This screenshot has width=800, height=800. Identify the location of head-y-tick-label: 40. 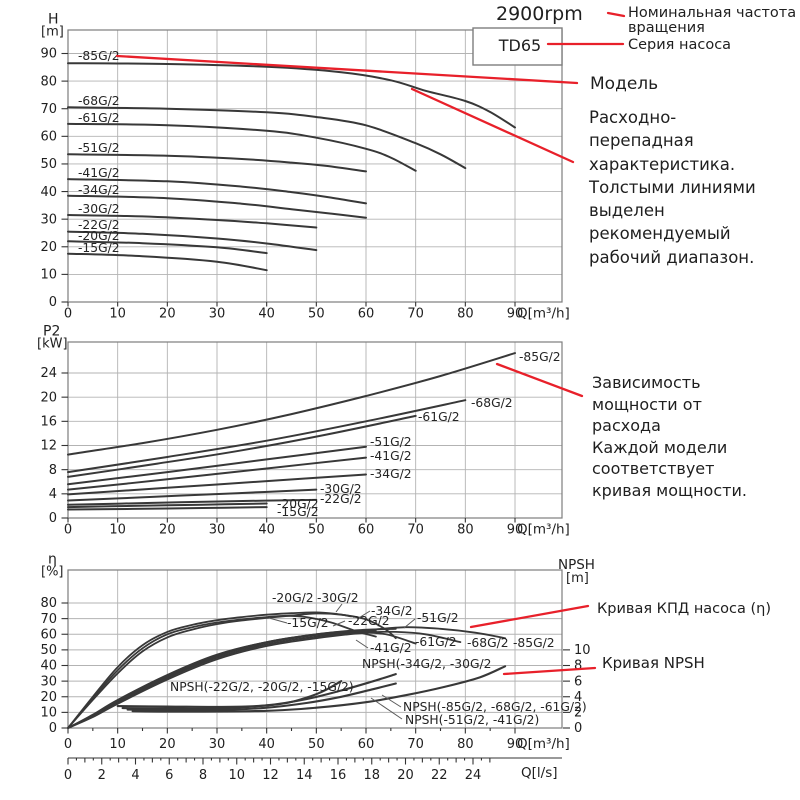
(48, 192).